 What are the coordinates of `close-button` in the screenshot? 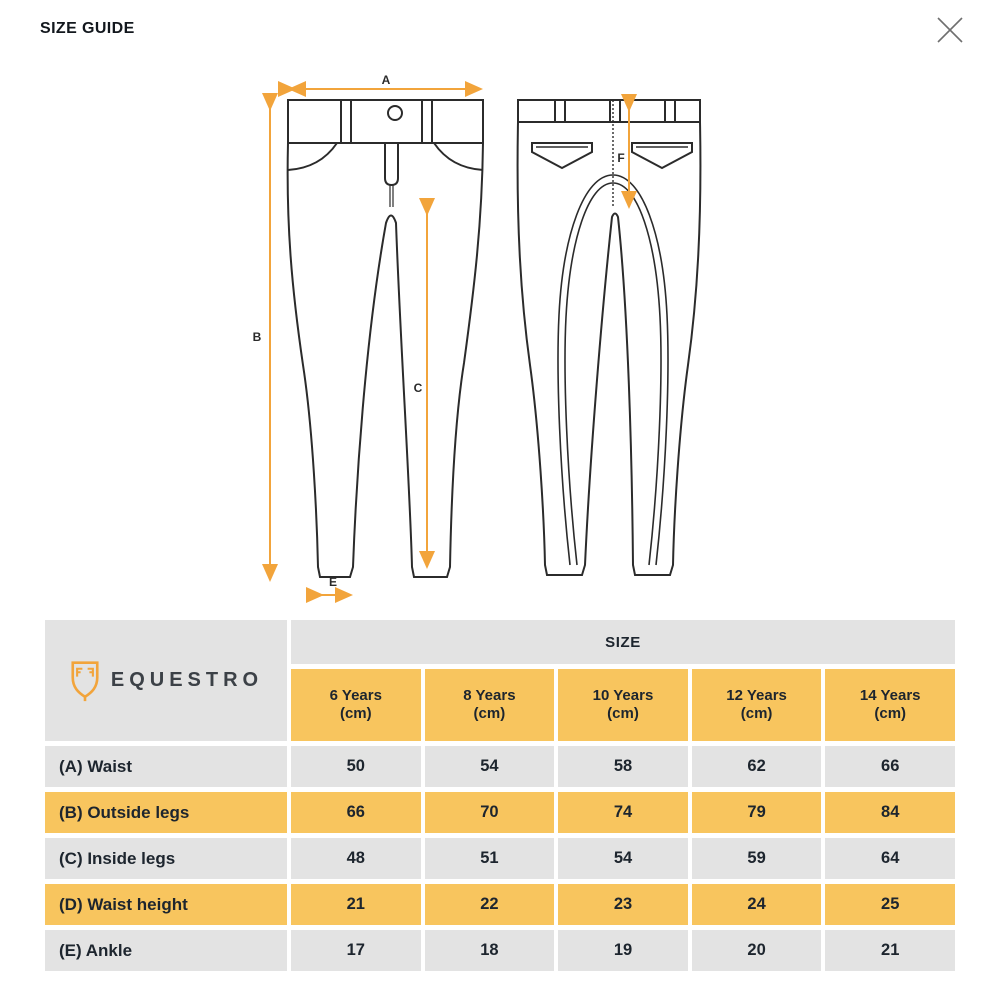 It's located at (950, 30).